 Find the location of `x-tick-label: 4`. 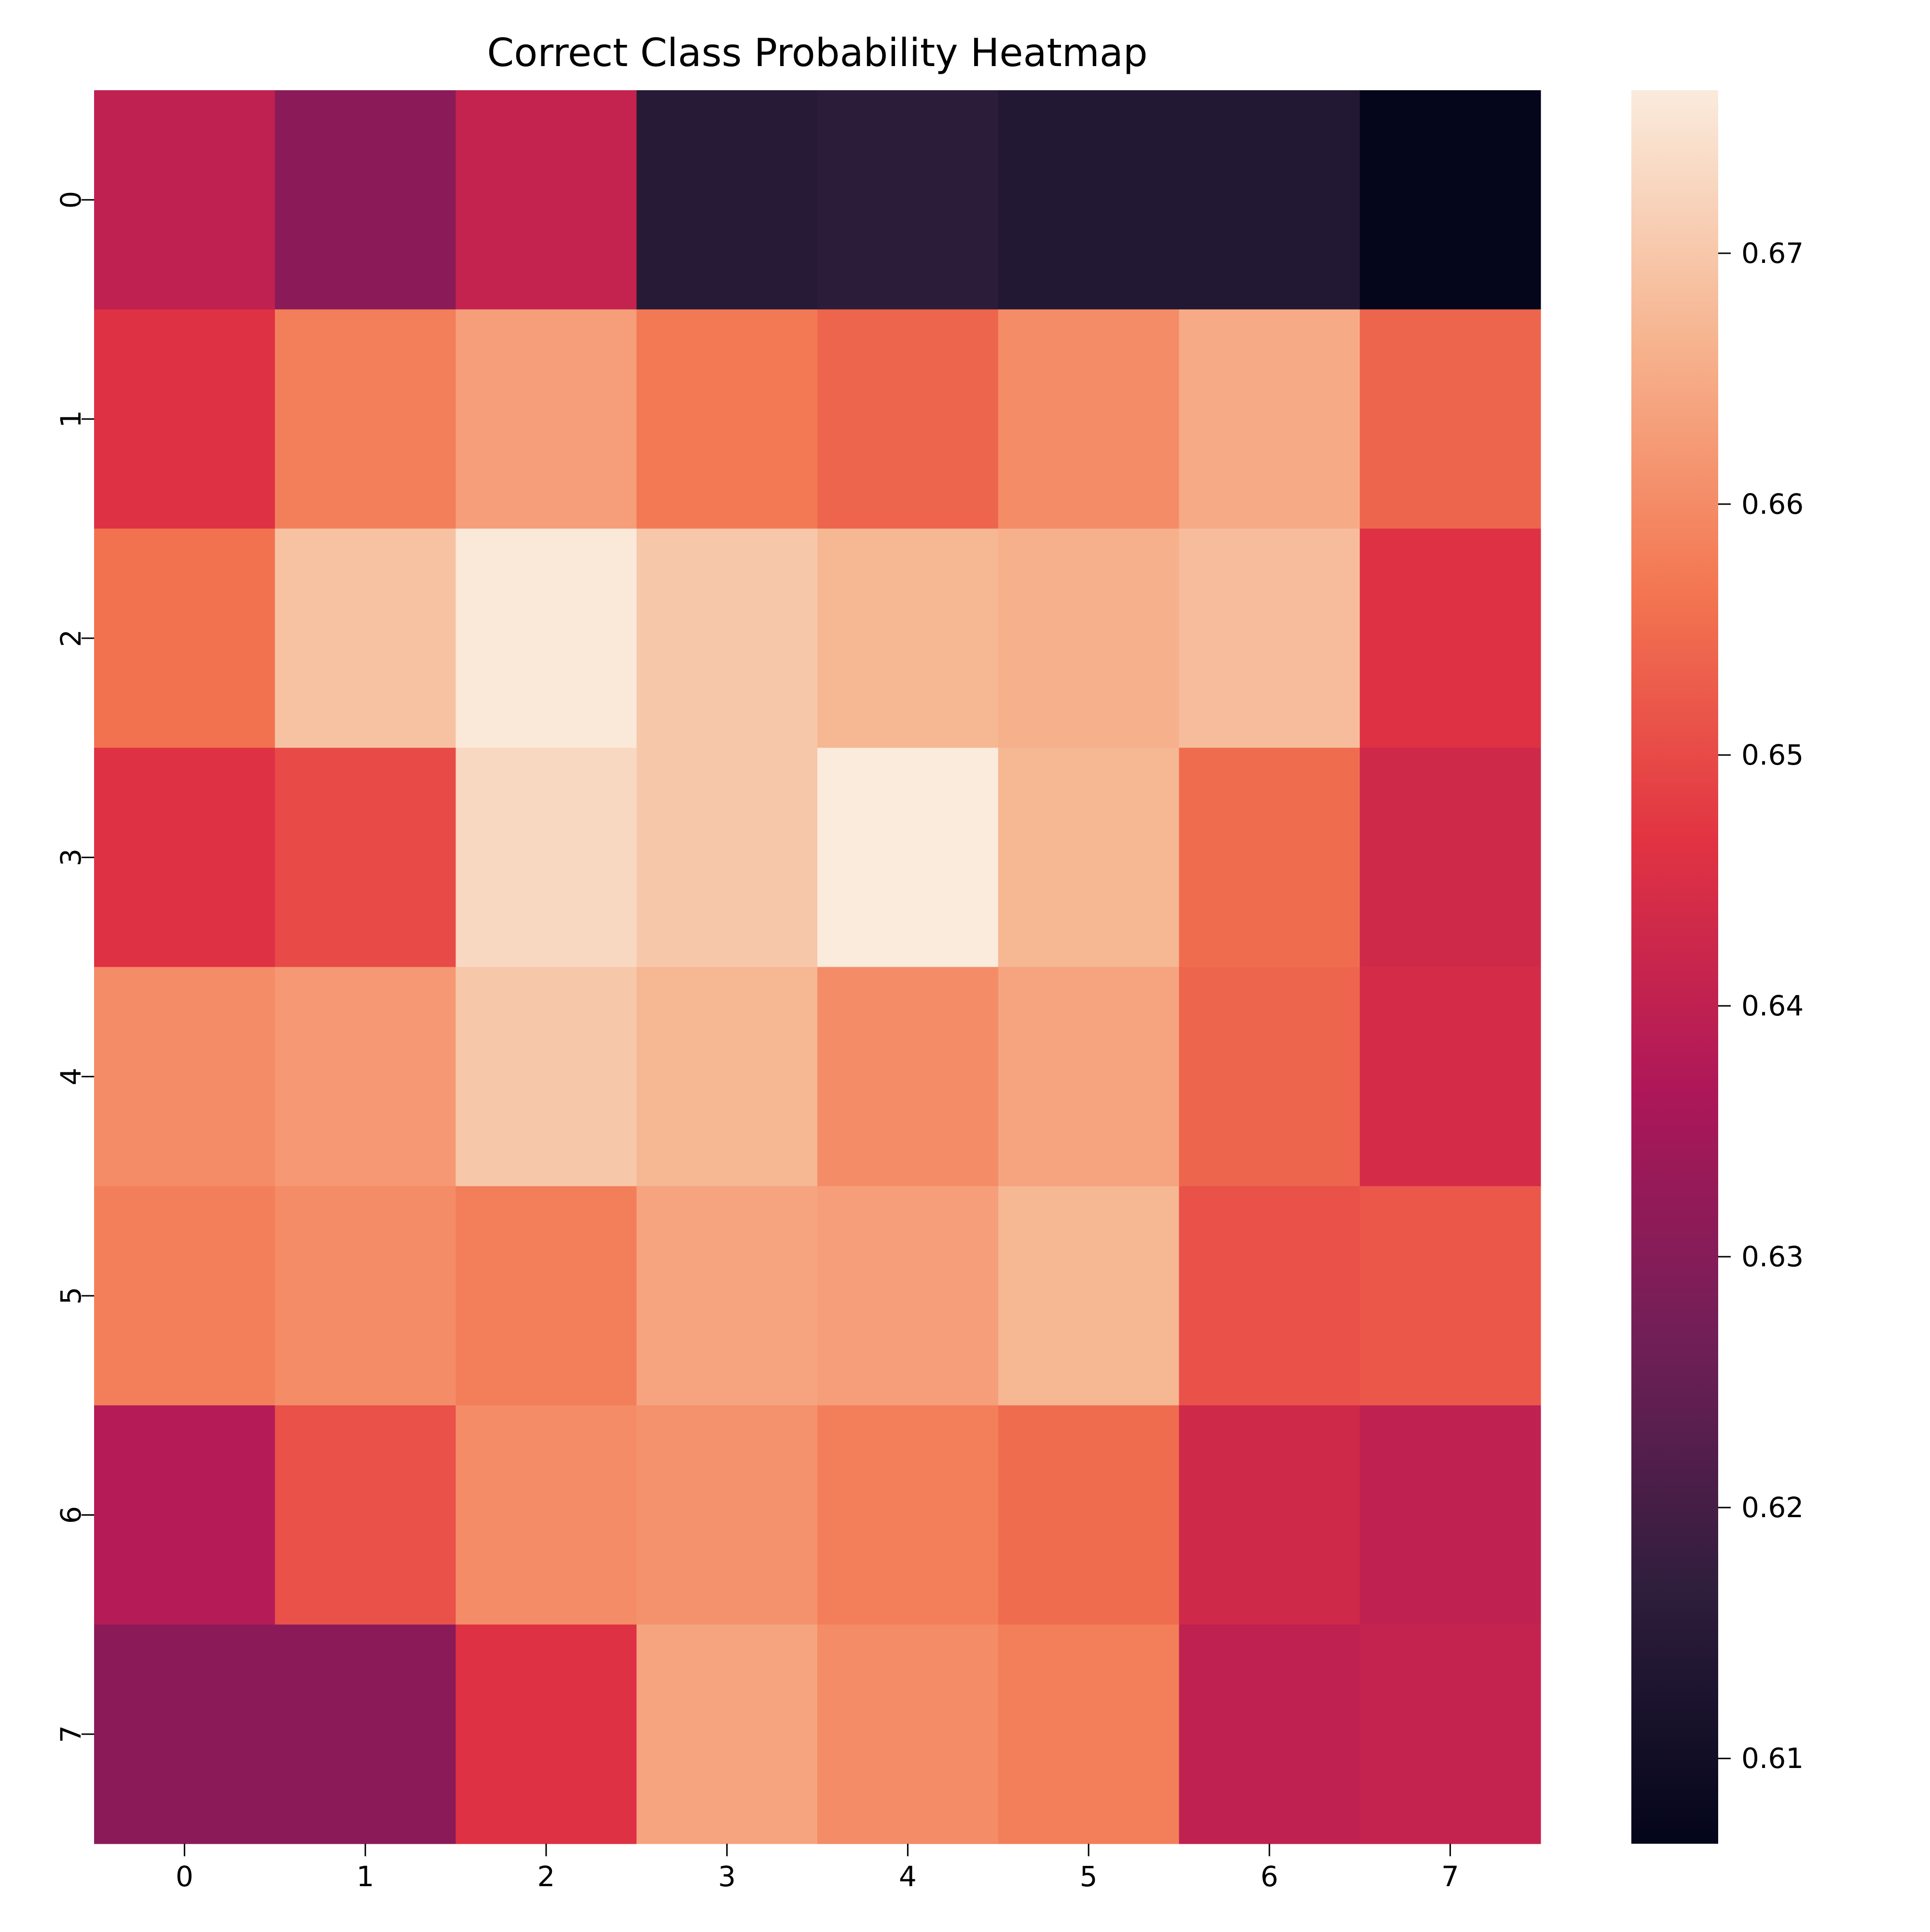

x-tick-label: 4 is located at coordinates (908, 1877).